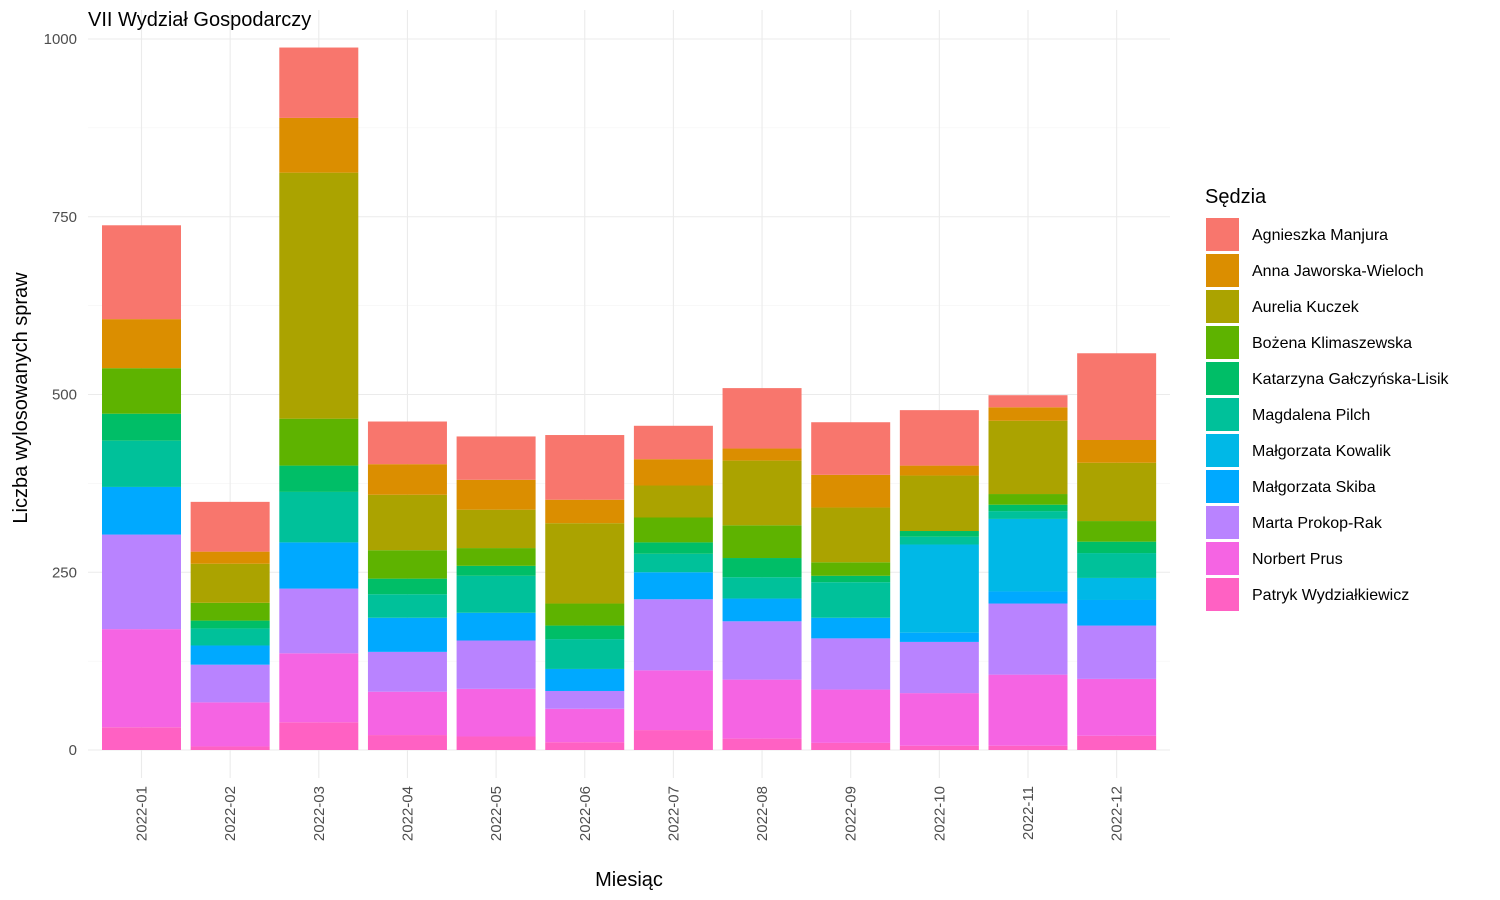 The image size is (1500, 900). What do you see at coordinates (1338, 271) in the screenshot?
I see `legend-label: Anna Jaworska-Wieloch` at bounding box center [1338, 271].